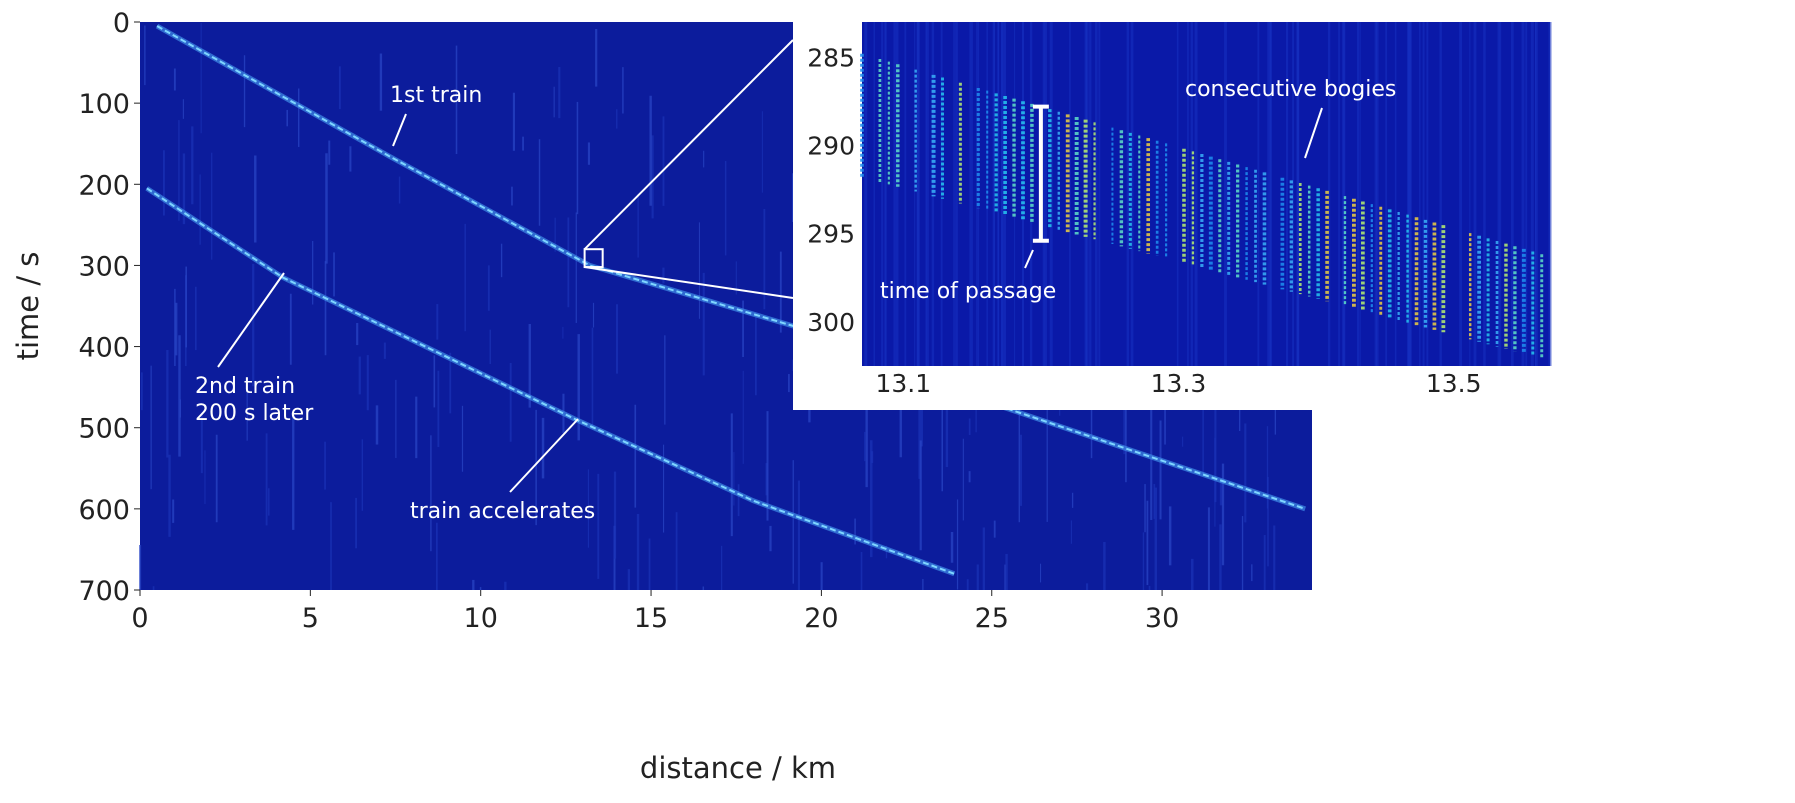 The image size is (1795, 803). What do you see at coordinates (831, 145) in the screenshot?
I see `inset-y-tick-label: 290` at bounding box center [831, 145].